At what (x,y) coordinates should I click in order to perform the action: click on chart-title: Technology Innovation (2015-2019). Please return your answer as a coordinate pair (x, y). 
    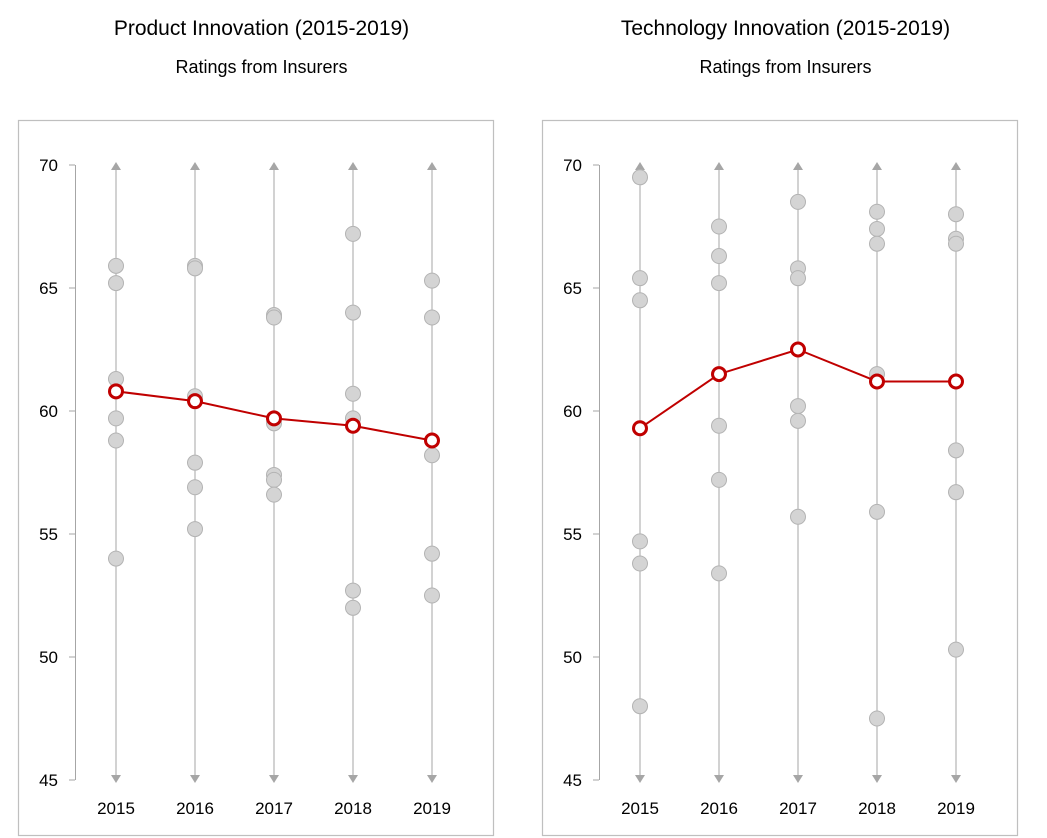
    Looking at the image, I should click on (785, 28).